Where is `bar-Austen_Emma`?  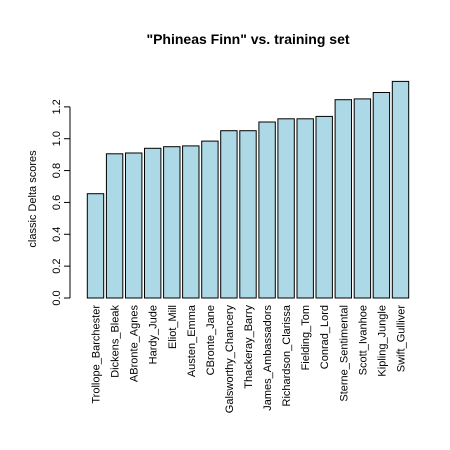 bar-Austen_Emma is located at coordinates (191, 222).